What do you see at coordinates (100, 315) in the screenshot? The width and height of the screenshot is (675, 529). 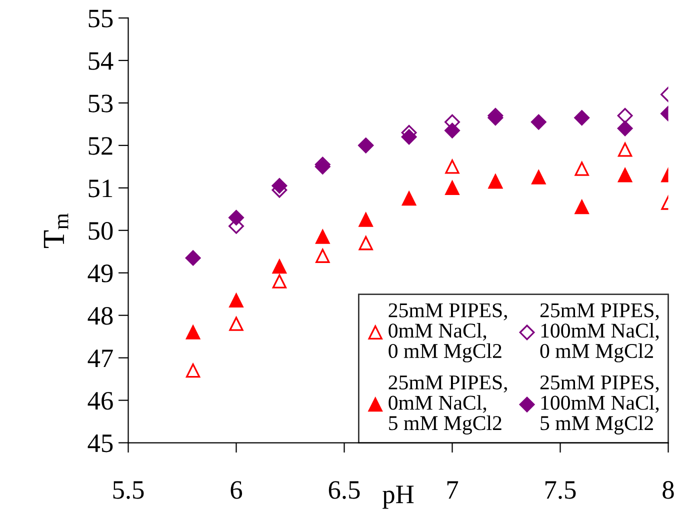 I see `y-tick-label: 48` at bounding box center [100, 315].